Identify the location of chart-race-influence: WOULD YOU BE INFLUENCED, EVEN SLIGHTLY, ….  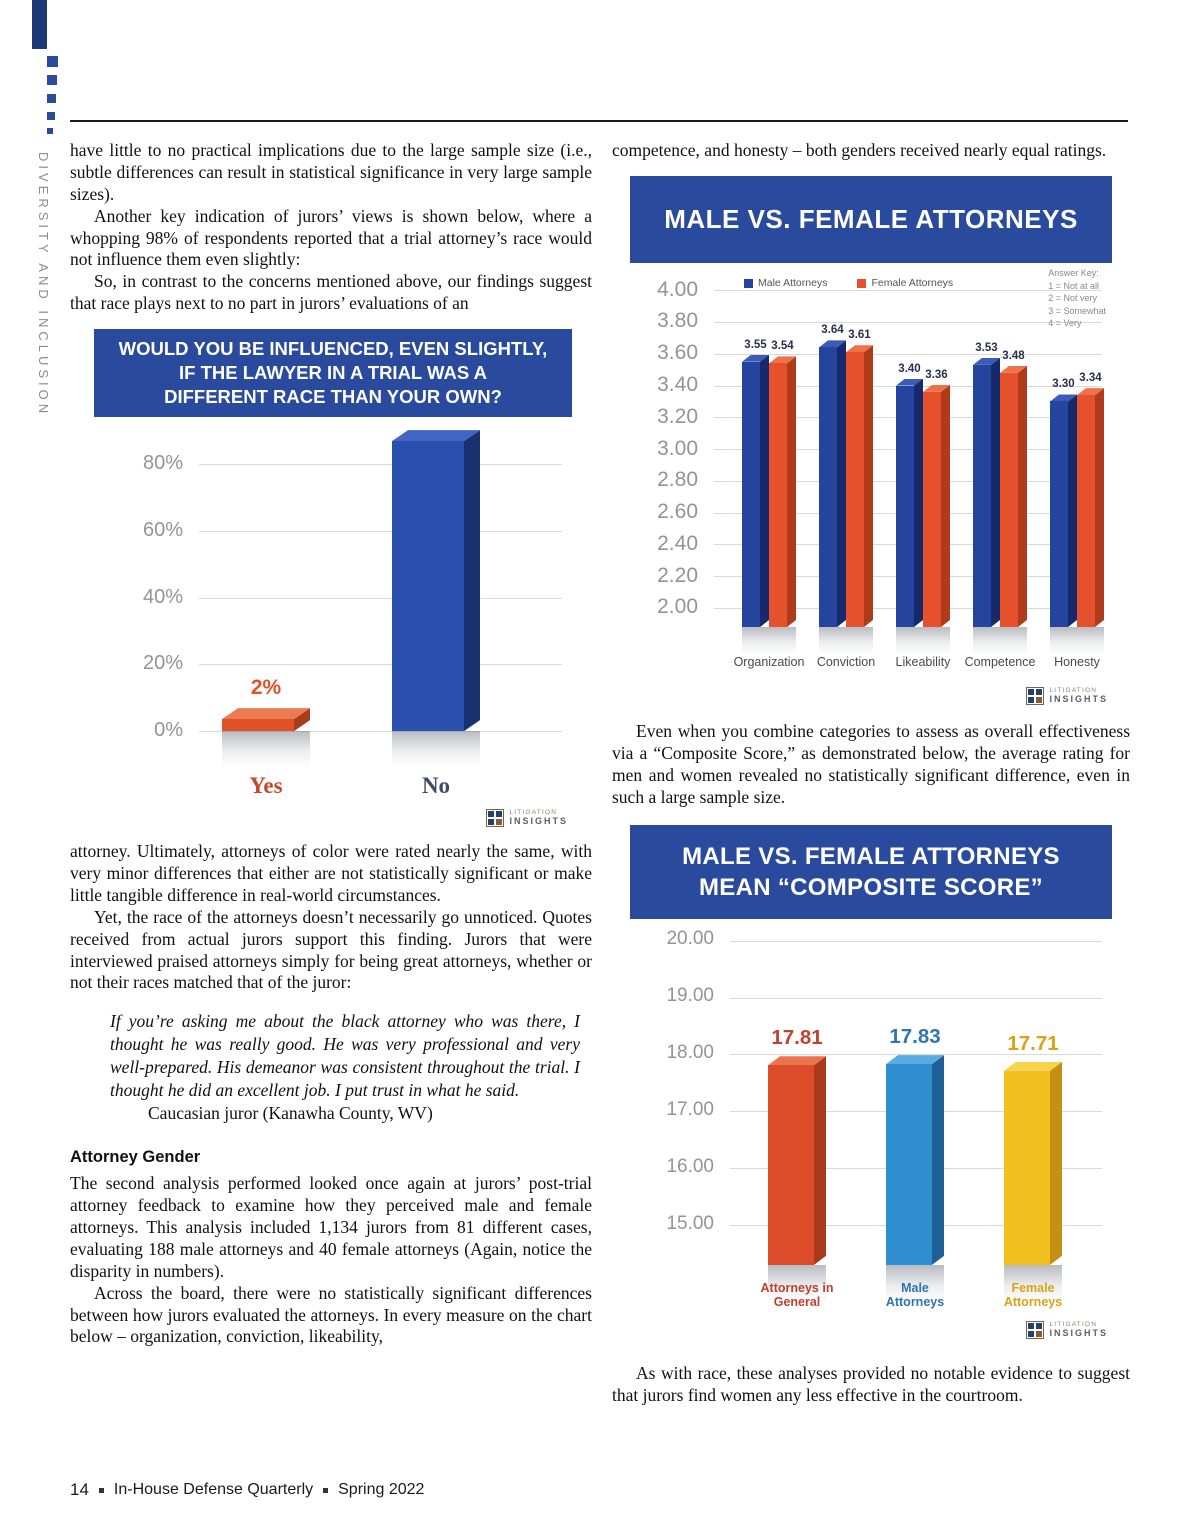
(333, 579).